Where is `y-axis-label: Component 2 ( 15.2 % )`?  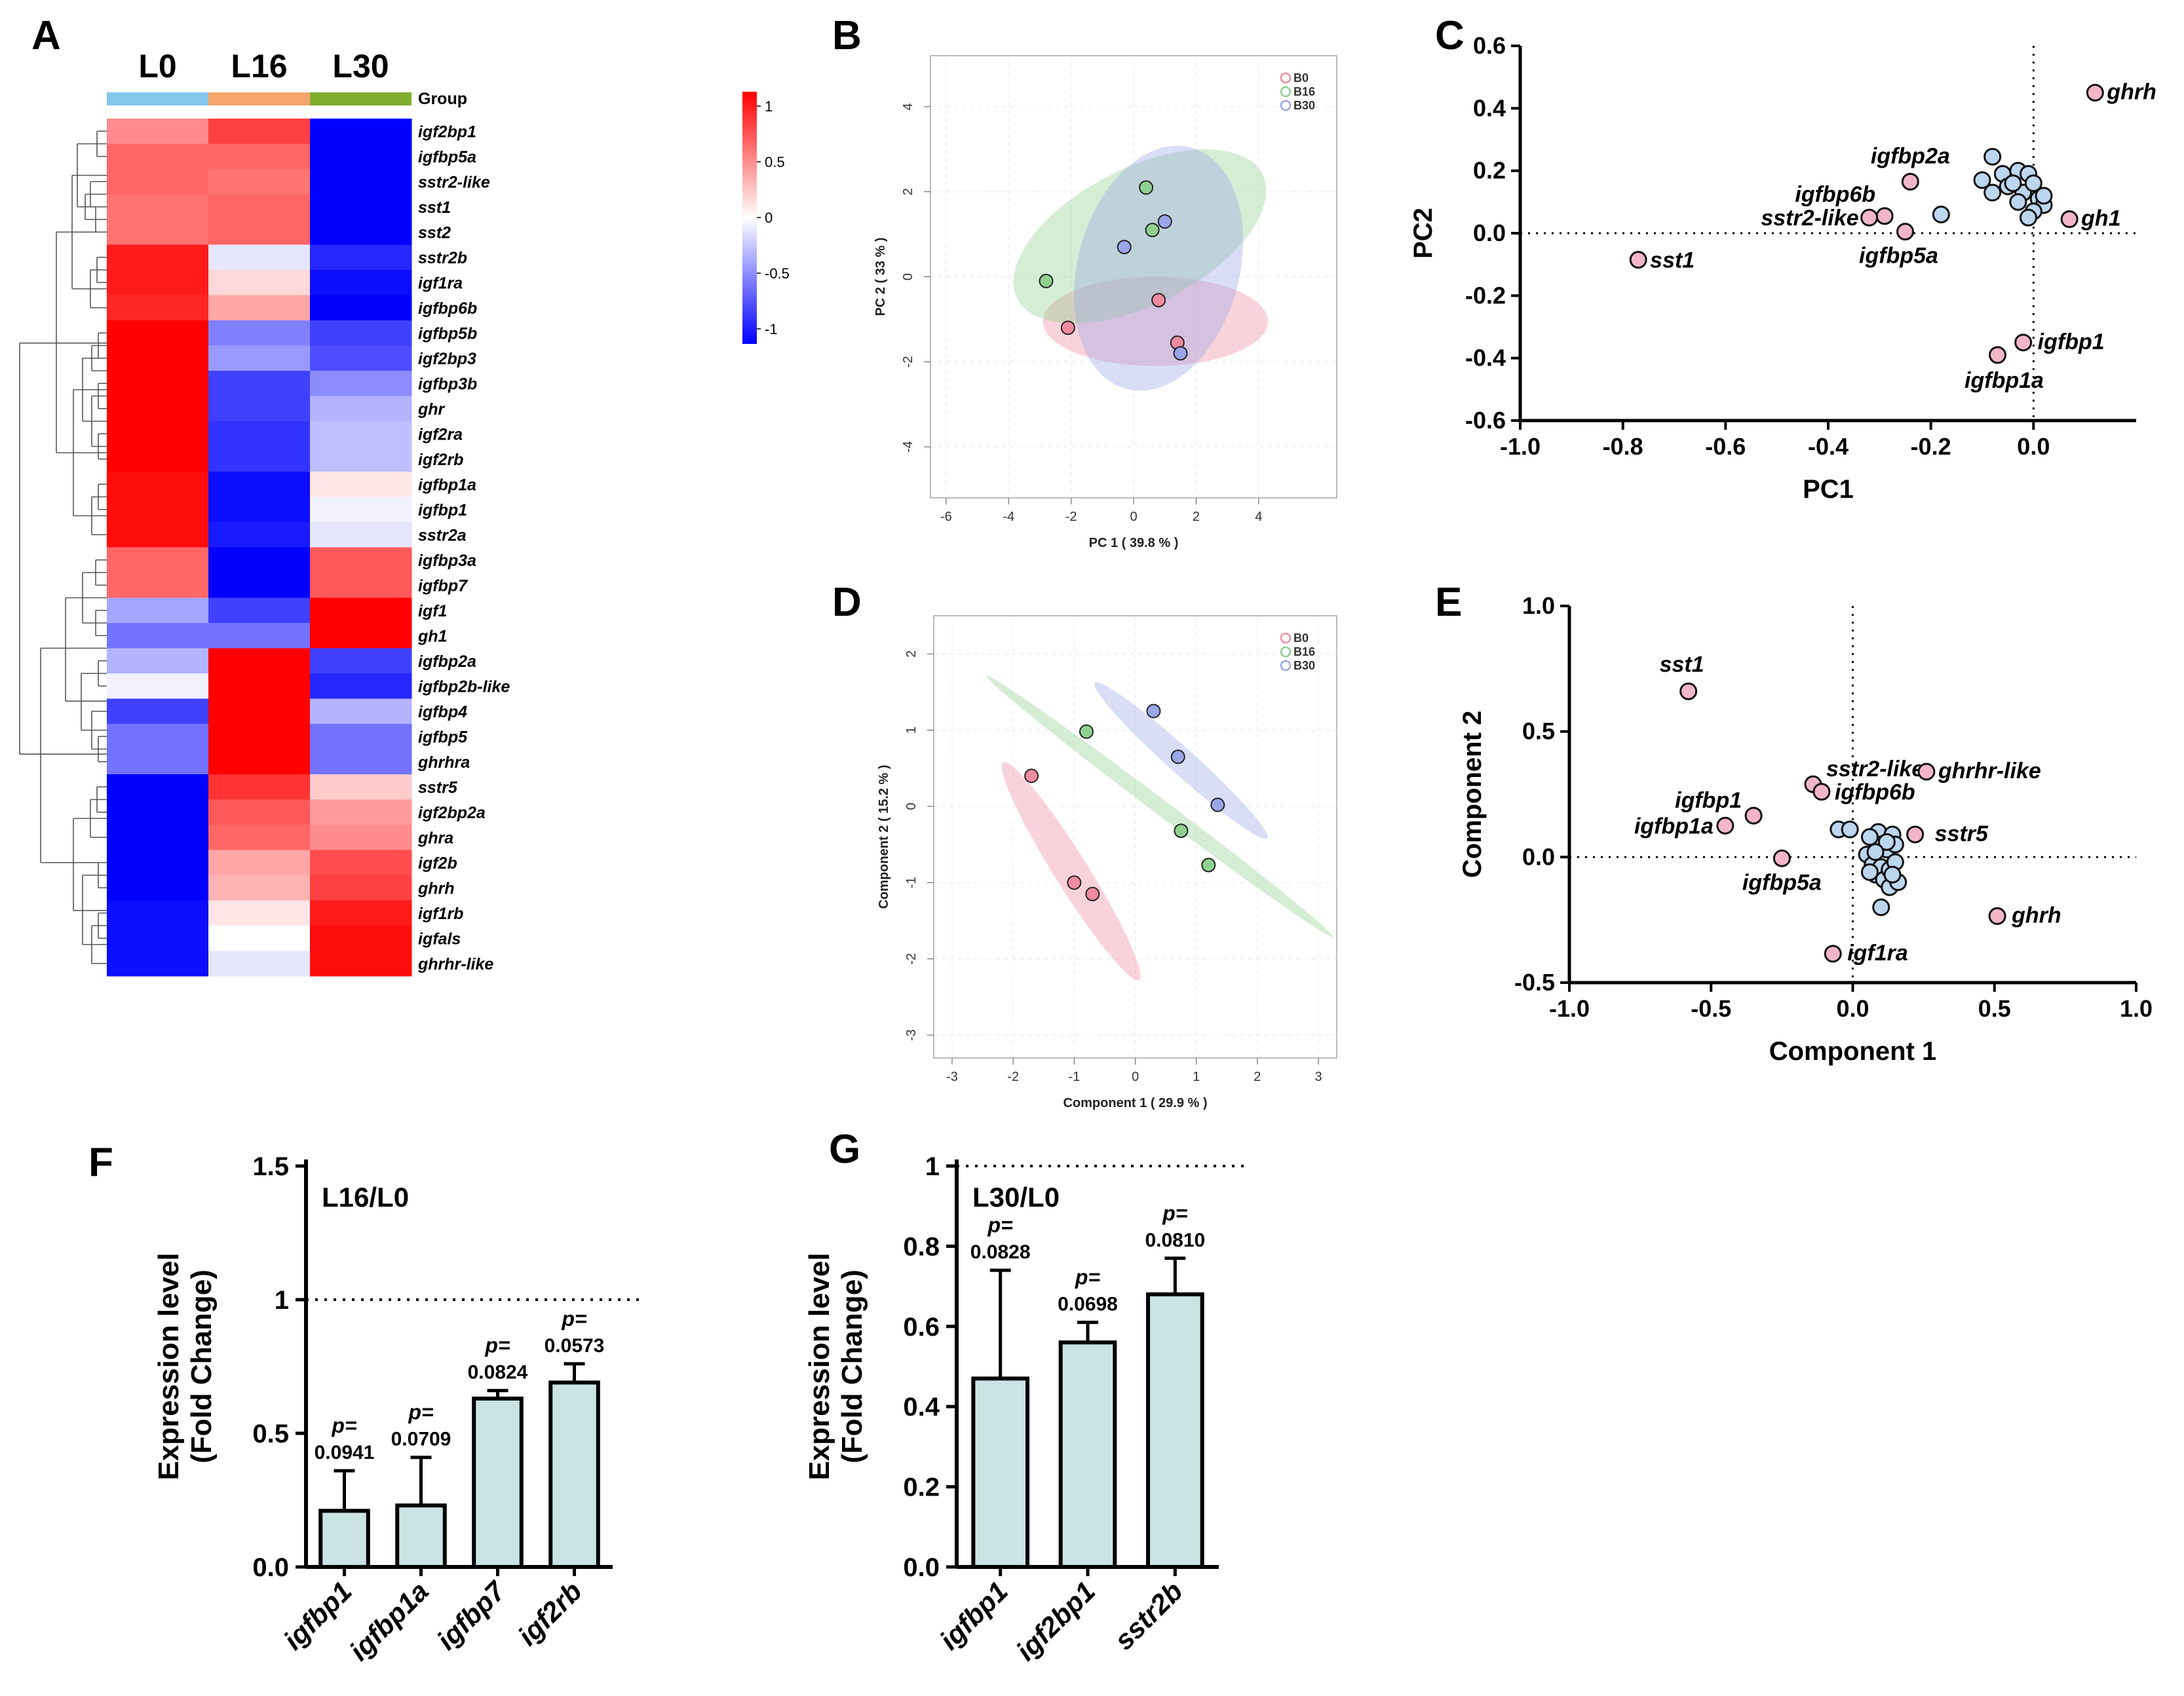
y-axis-label: Component 2 ( 15.2 % ) is located at coordinates (884, 836).